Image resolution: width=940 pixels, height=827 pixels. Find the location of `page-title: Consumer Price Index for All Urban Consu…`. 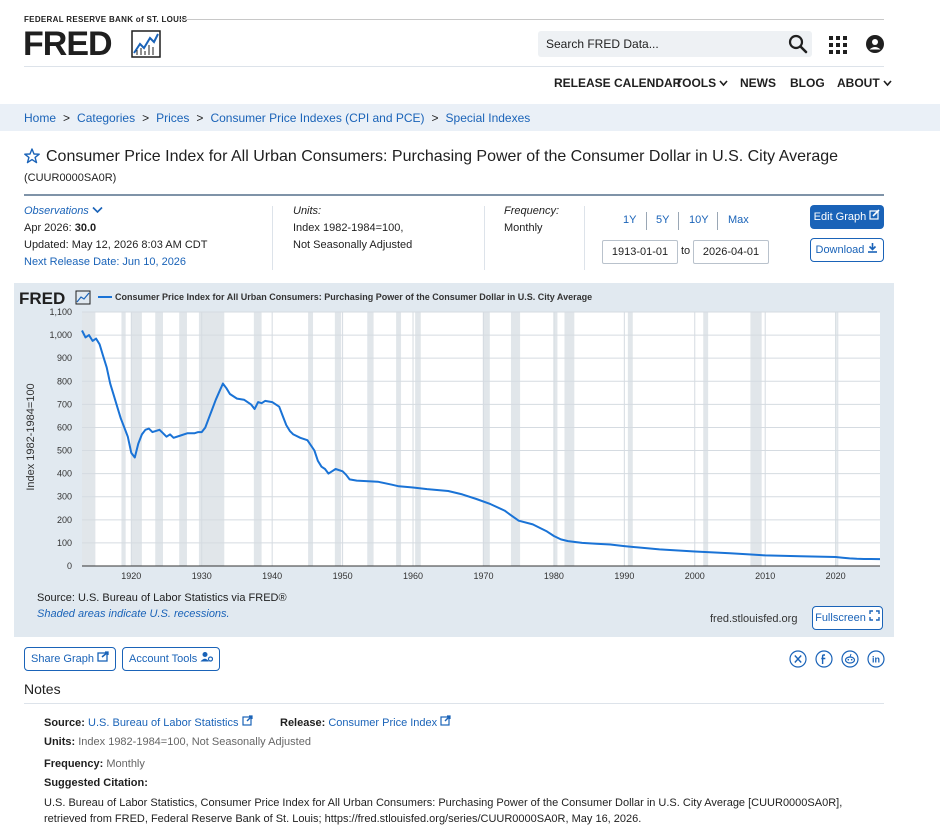

page-title: Consumer Price Index for All Urban Consu… is located at coordinates (442, 156).